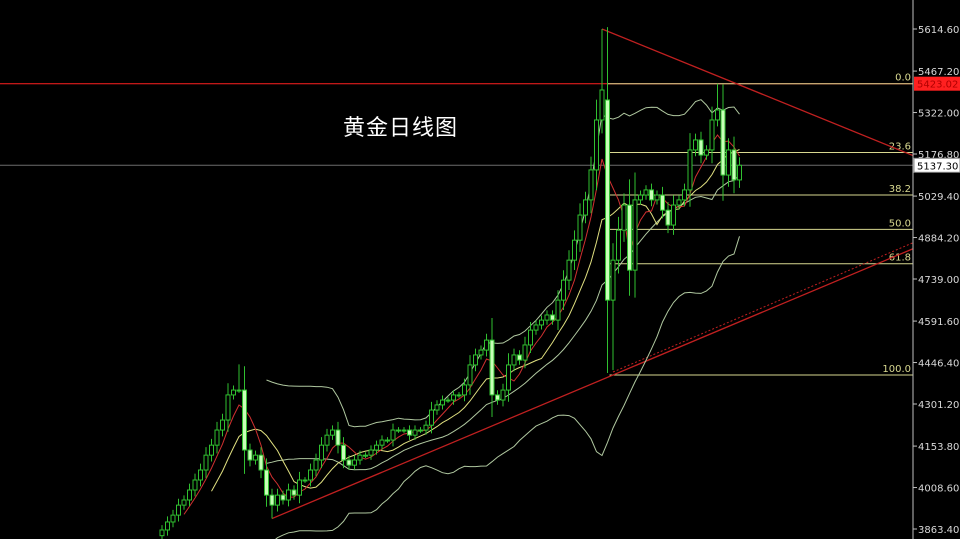 This screenshot has width=960, height=539. Describe the element at coordinates (938, 280) in the screenshot. I see `price-axis-label: 4739.00` at that location.